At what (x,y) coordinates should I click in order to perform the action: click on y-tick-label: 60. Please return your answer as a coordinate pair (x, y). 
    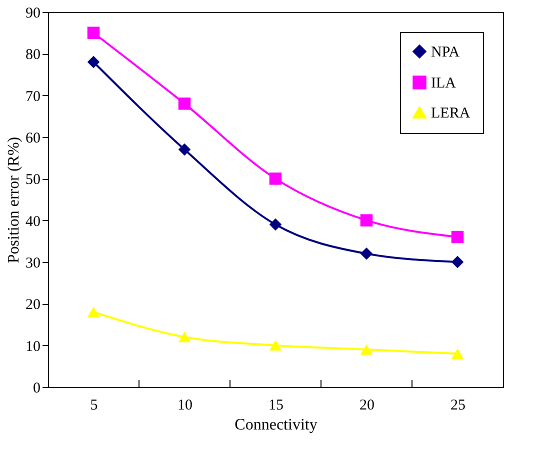
    Looking at the image, I should click on (33, 138).